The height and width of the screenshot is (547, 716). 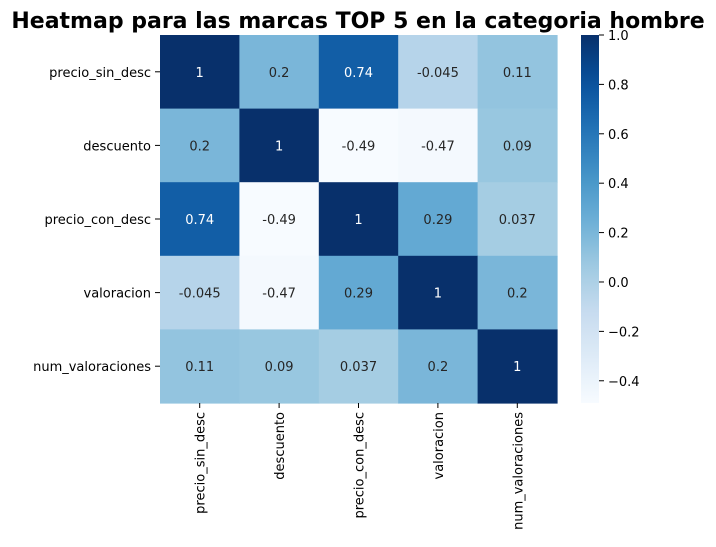 I want to click on colorbar-gradient, so click(x=590, y=219).